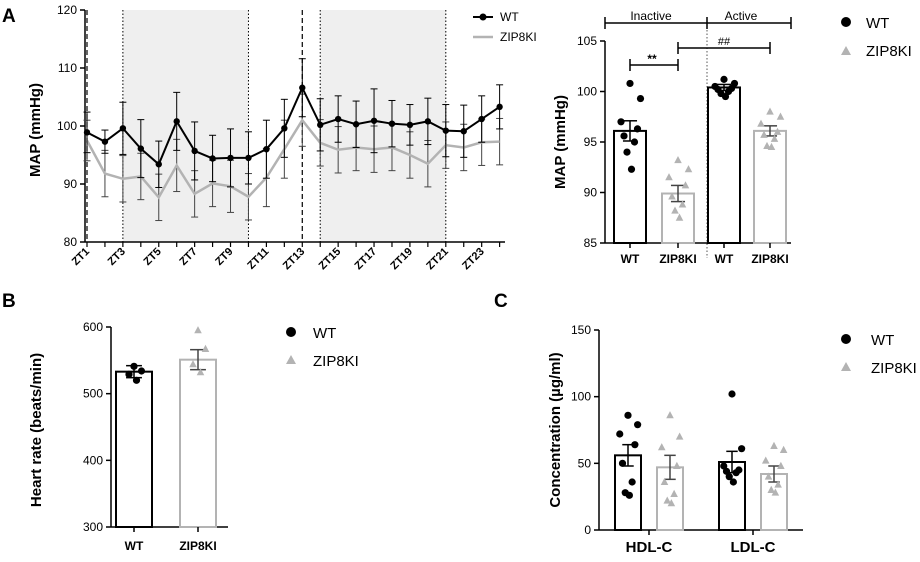 The height and width of the screenshot is (562, 920). I want to click on panel-b-plot: 300 400 500 600 WT ZIP8KI, so click(155, 436).